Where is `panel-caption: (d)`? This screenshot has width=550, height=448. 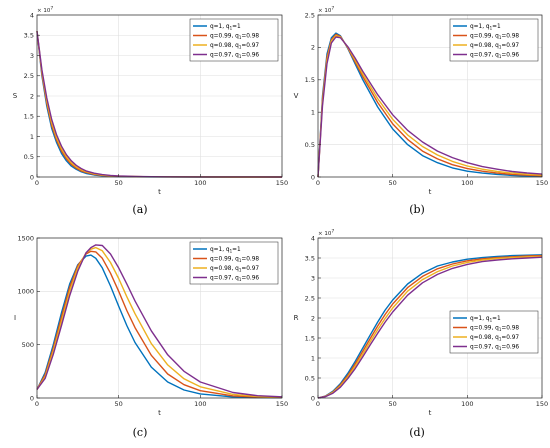 panel-caption: (d) is located at coordinates (417, 432).